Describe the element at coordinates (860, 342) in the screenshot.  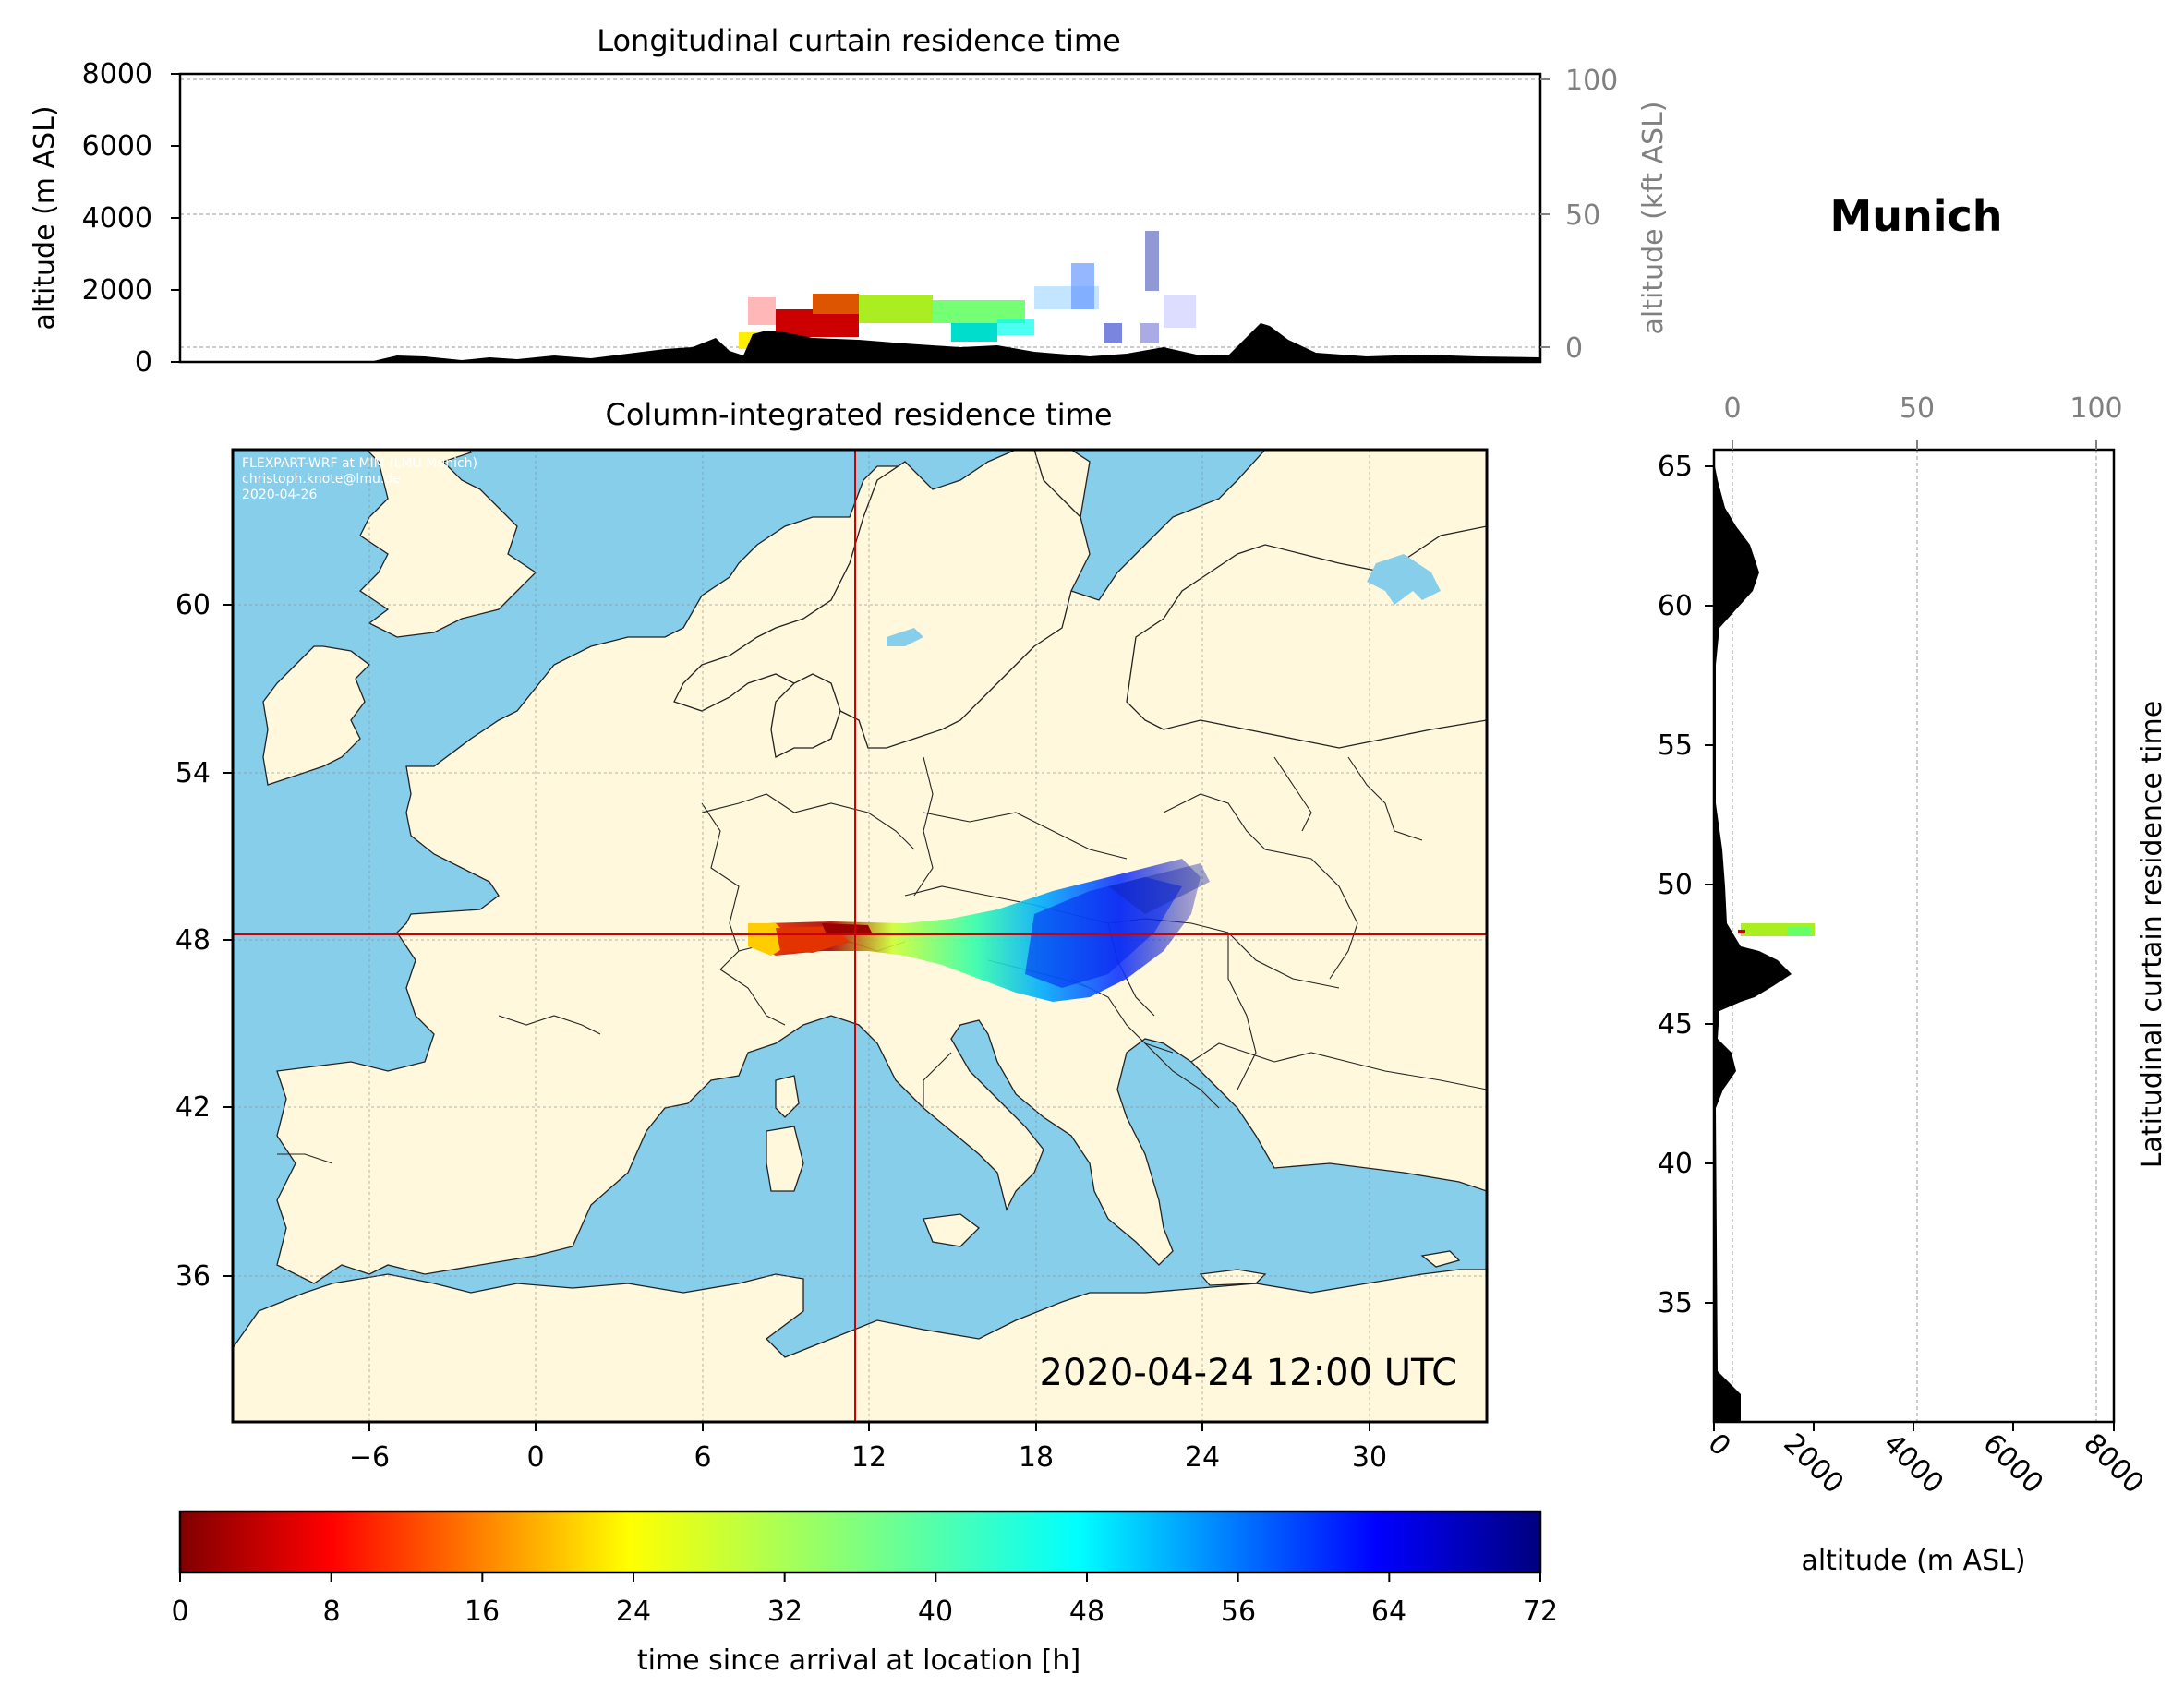
I see `longitudinal-terrain` at that location.